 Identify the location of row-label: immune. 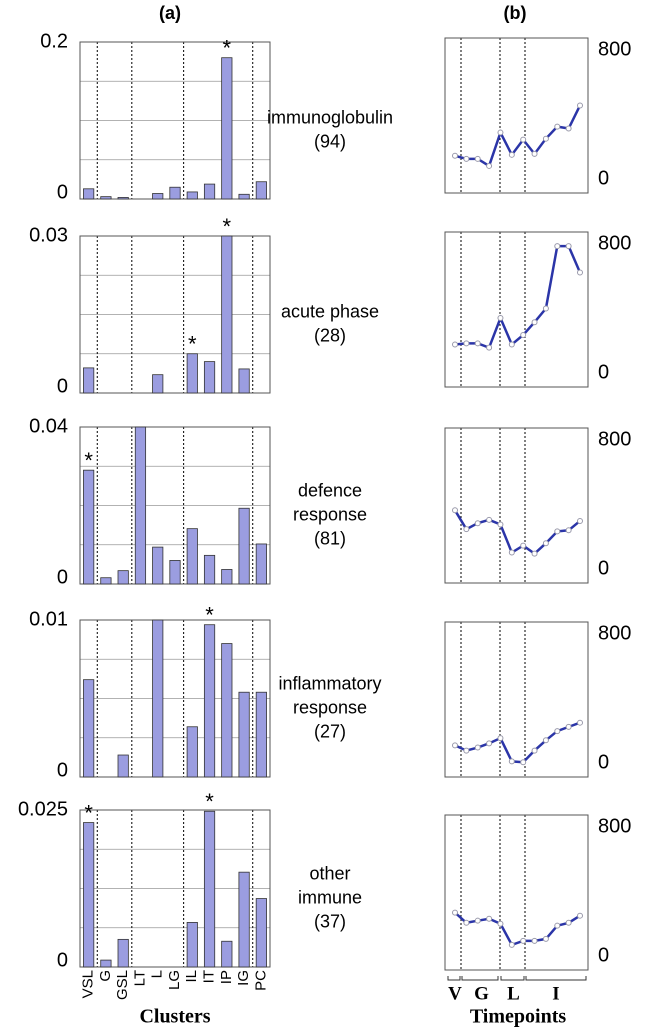
(330, 897).